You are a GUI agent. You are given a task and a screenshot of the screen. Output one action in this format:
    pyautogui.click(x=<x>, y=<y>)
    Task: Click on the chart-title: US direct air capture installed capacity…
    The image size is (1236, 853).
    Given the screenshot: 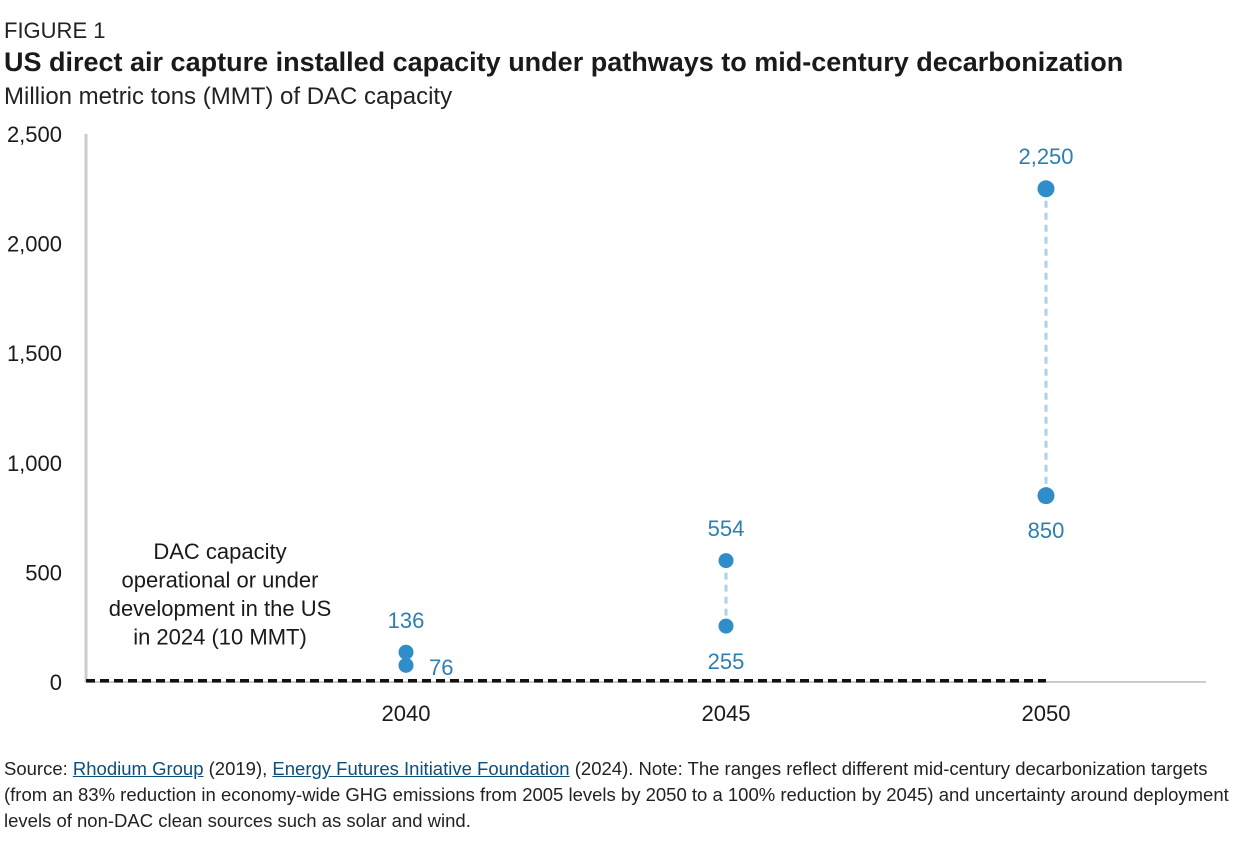 What is the action you would take?
    pyautogui.click(x=564, y=62)
    